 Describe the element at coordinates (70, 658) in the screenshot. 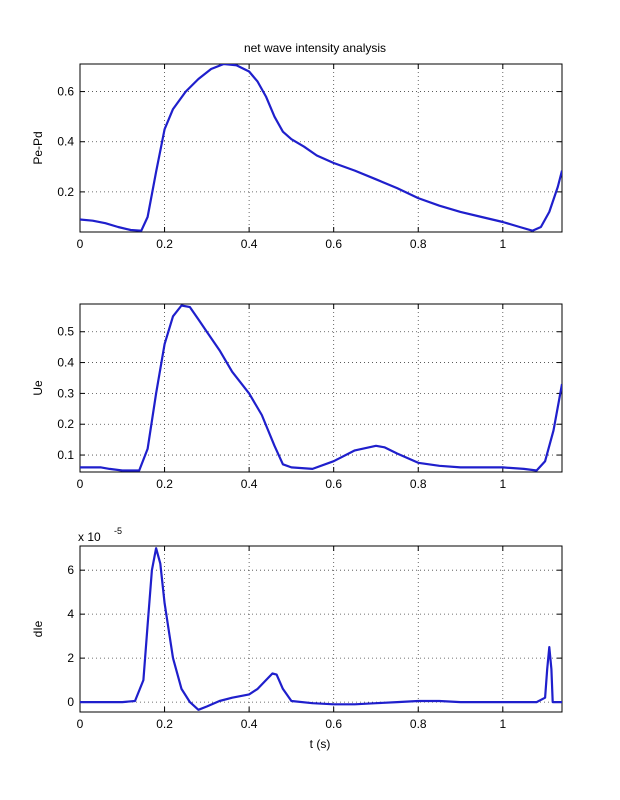

I see `y-tick-label: 2` at that location.